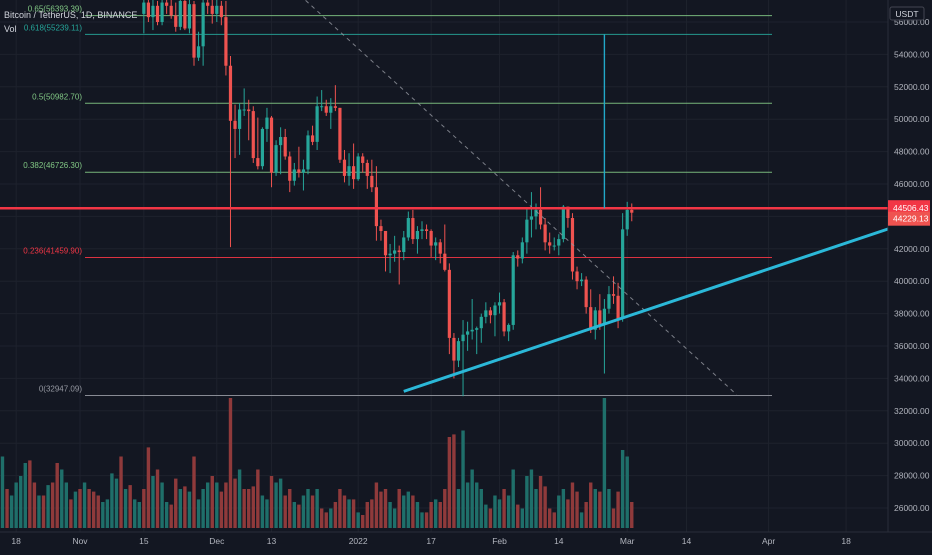  I want to click on fib-level-label: 0(32947.09), so click(60, 388).